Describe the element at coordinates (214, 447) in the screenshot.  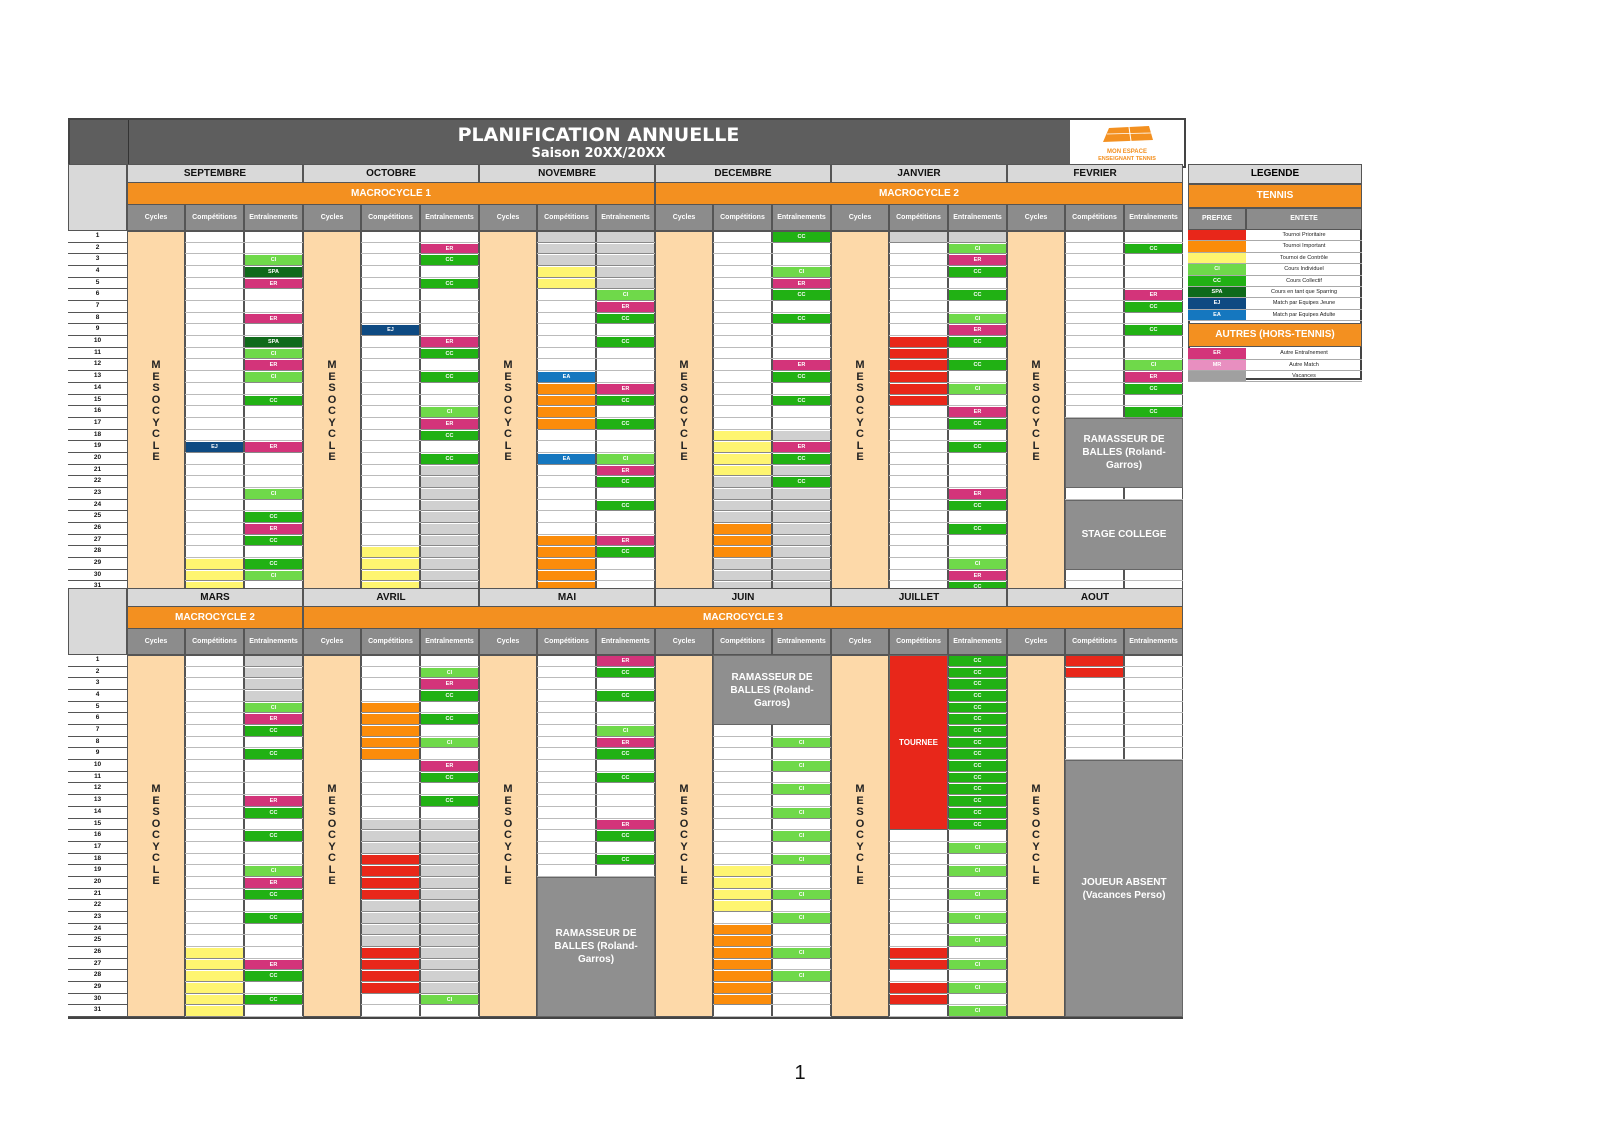
I see `event-ej: EJ` at that location.